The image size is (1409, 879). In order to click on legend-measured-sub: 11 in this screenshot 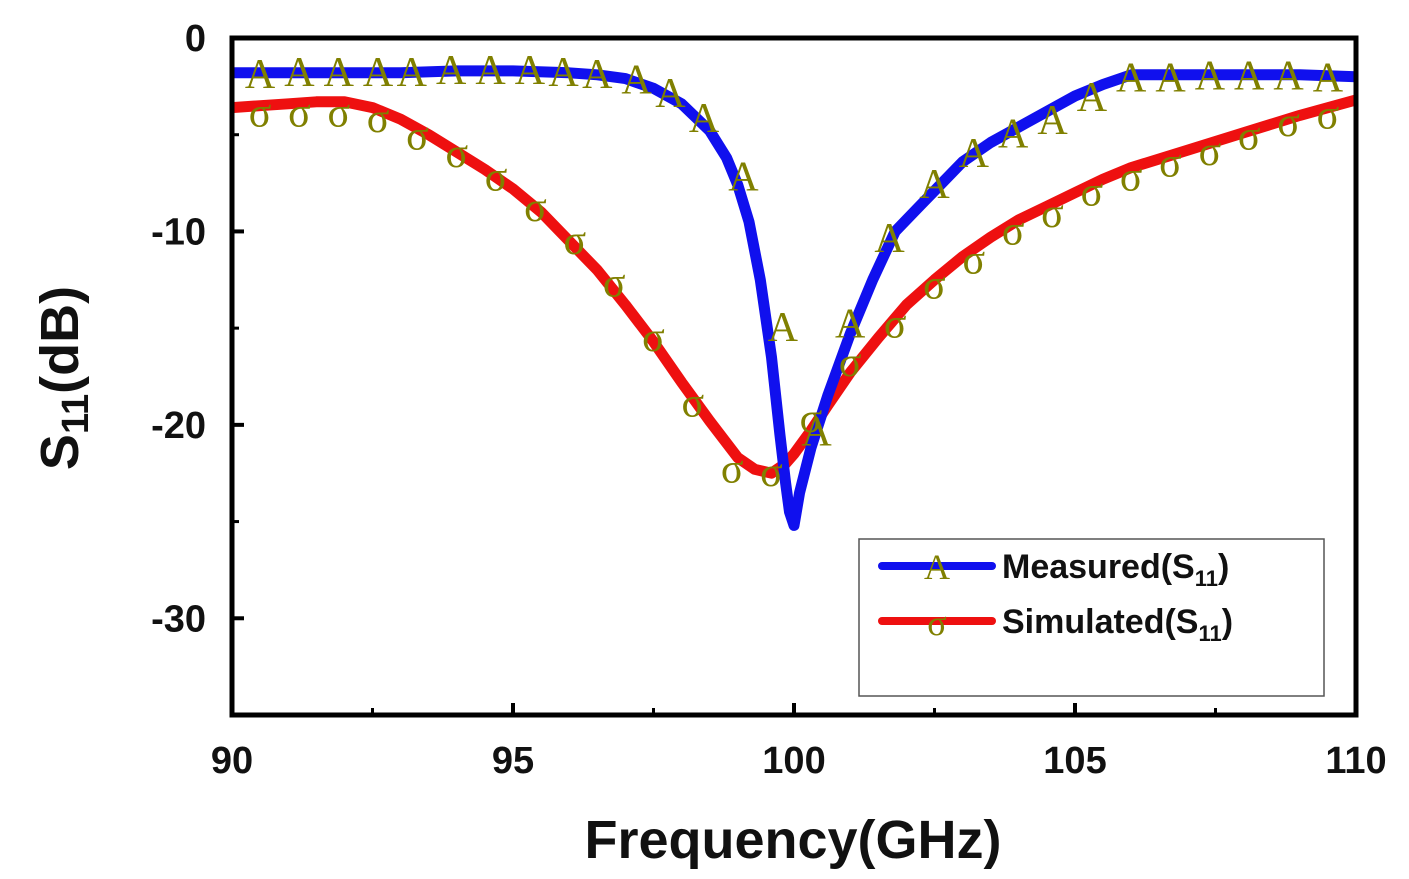, I will do `click(1206, 578)`.